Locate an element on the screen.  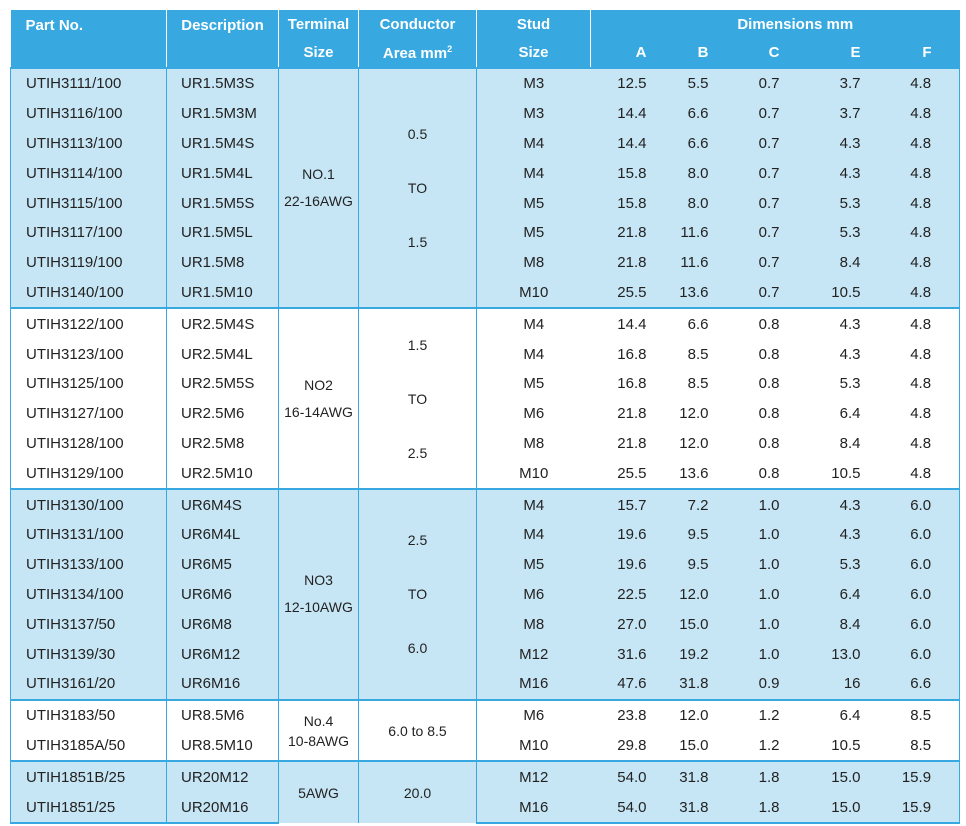
dim-e-cell: 8.4 is located at coordinates (840, 624).